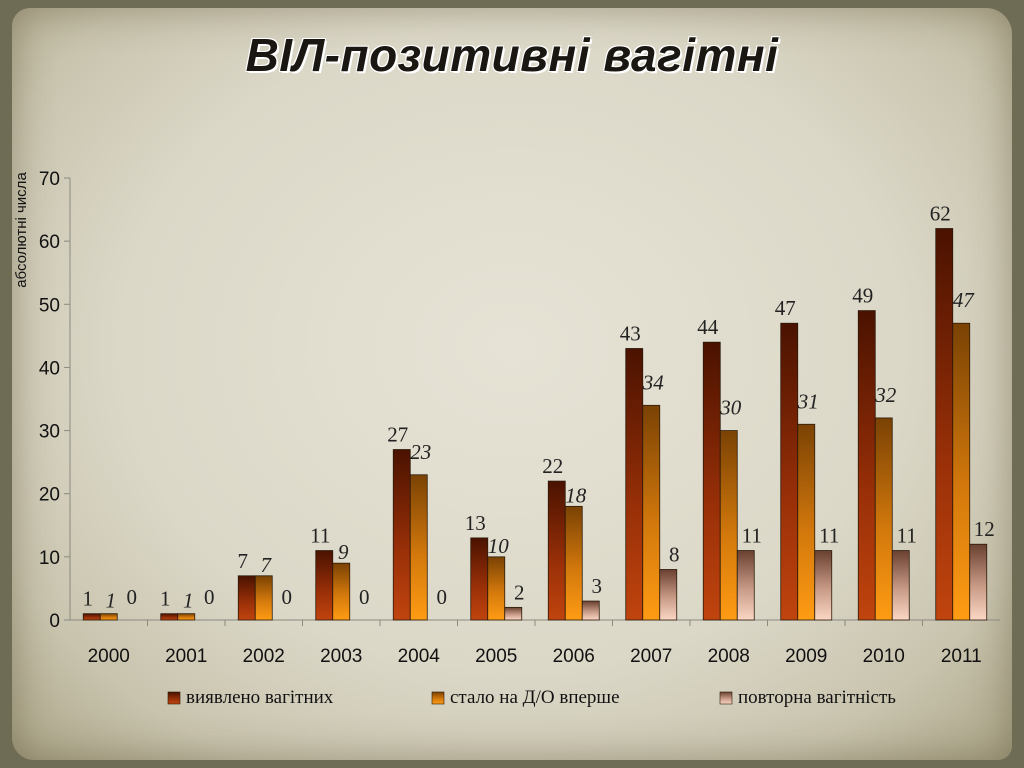 Image resolution: width=1024 pixels, height=768 pixels. I want to click on x-tick-label: 2005, so click(496, 656).